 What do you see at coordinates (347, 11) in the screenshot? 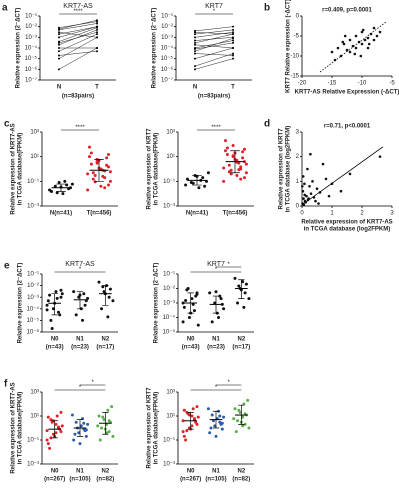
I see `annotation: r=0.409, p=0.0001` at bounding box center [347, 11].